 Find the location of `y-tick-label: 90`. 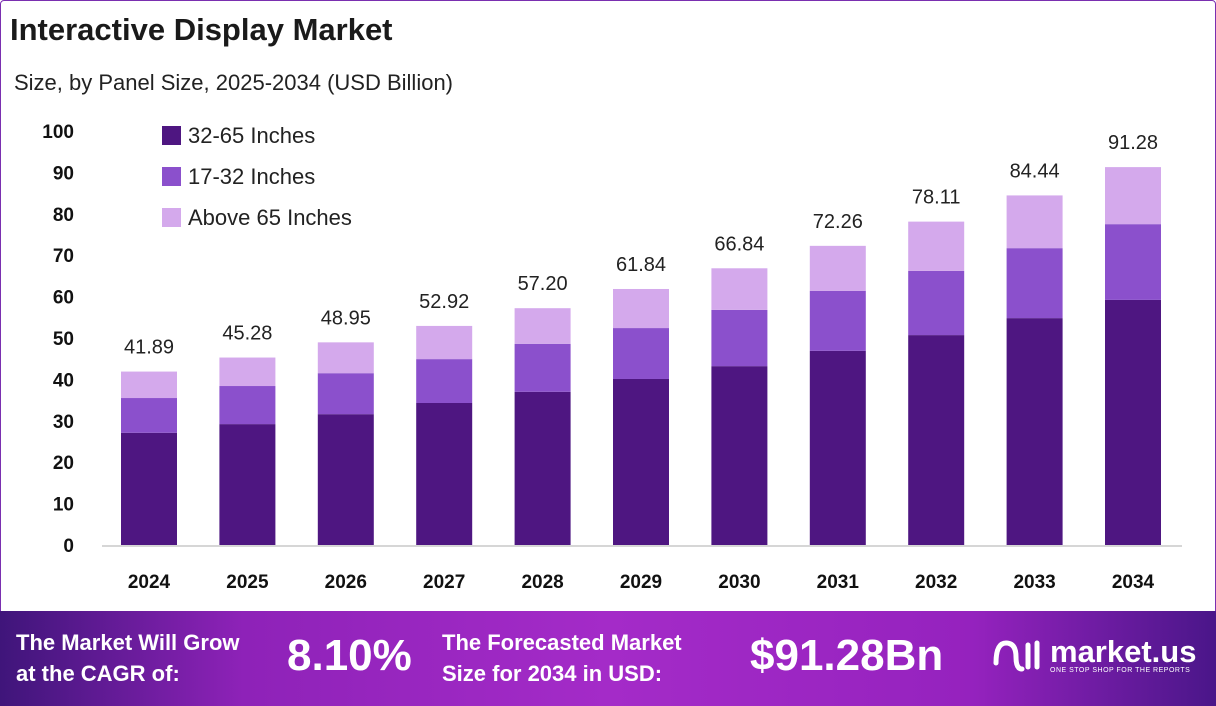

y-tick-label: 90 is located at coordinates (63, 173).